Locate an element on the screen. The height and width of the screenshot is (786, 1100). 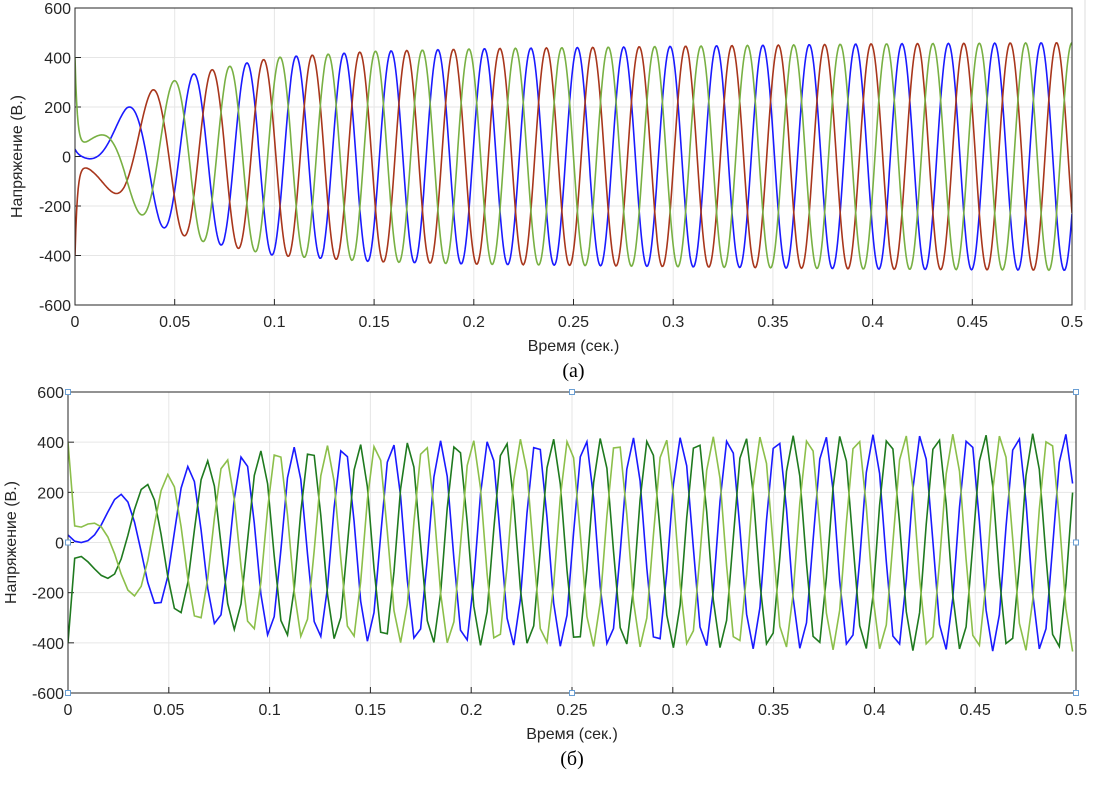
figure-caption: (б) is located at coordinates (572, 759).